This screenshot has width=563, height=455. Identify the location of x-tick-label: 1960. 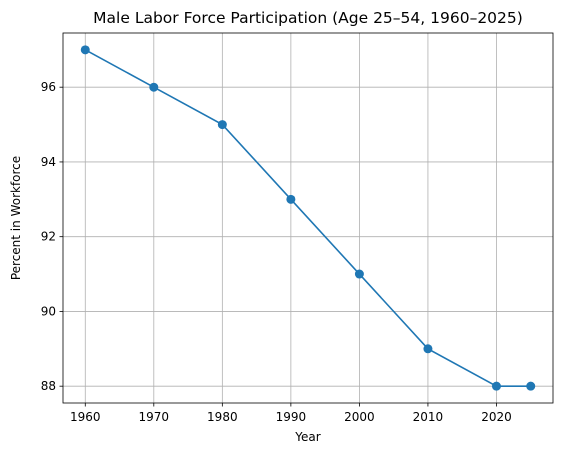
(85, 417).